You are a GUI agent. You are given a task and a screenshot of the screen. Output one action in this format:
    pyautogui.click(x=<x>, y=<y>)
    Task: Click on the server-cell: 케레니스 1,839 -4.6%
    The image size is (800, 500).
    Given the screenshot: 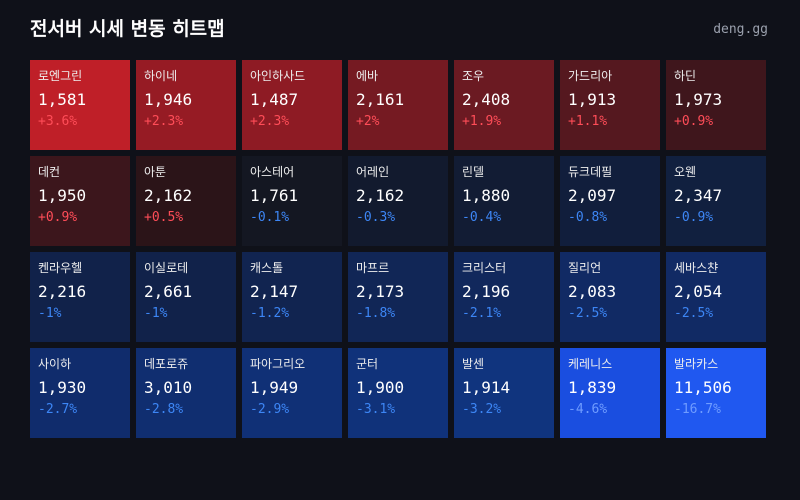 What is the action you would take?
    pyautogui.click(x=610, y=393)
    